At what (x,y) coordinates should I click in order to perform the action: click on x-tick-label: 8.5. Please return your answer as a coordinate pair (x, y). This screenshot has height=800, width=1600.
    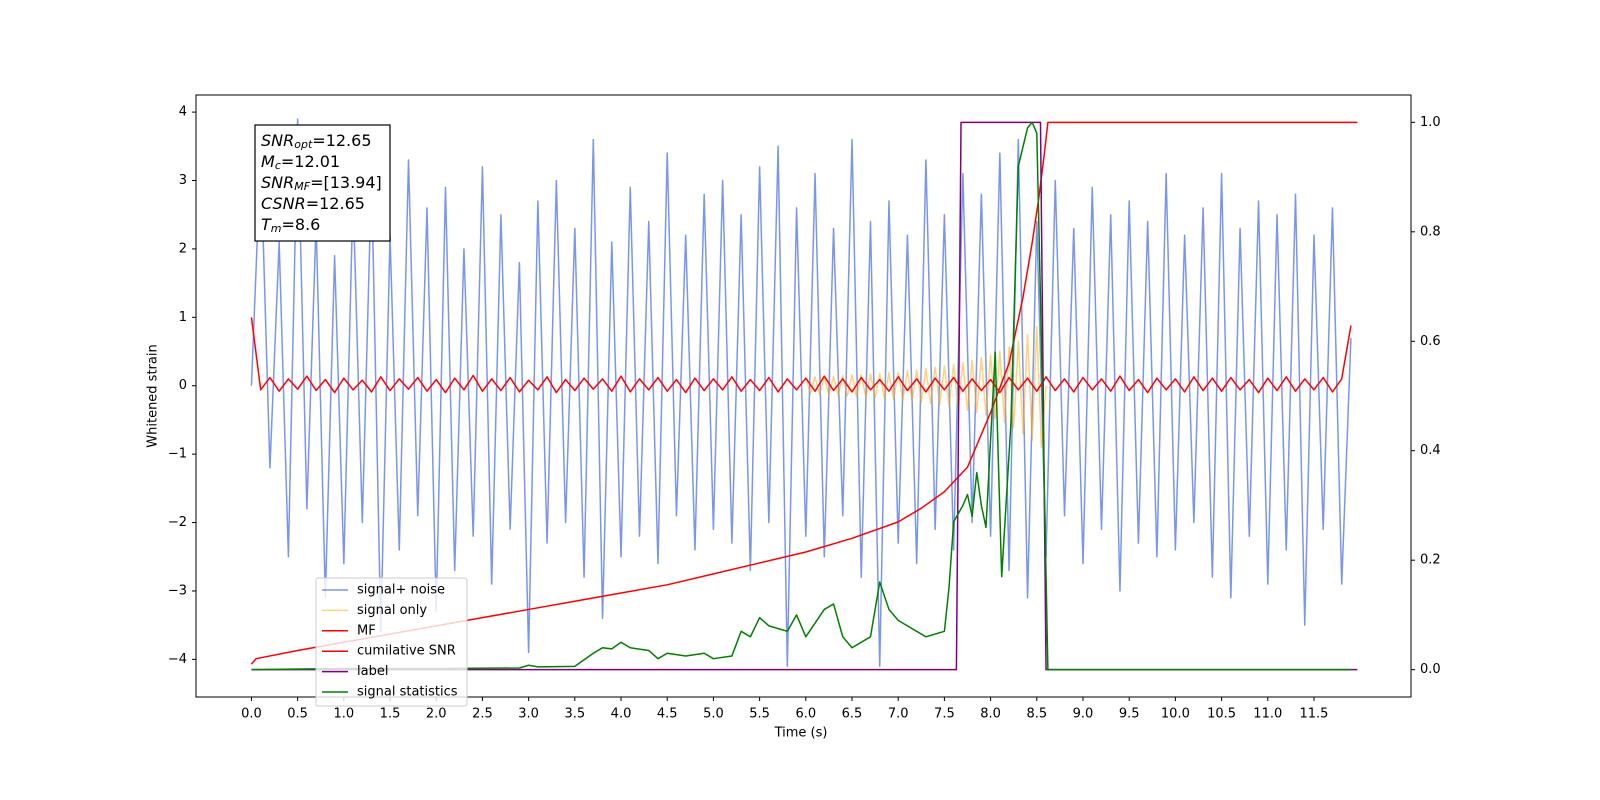
    Looking at the image, I should click on (1036, 714).